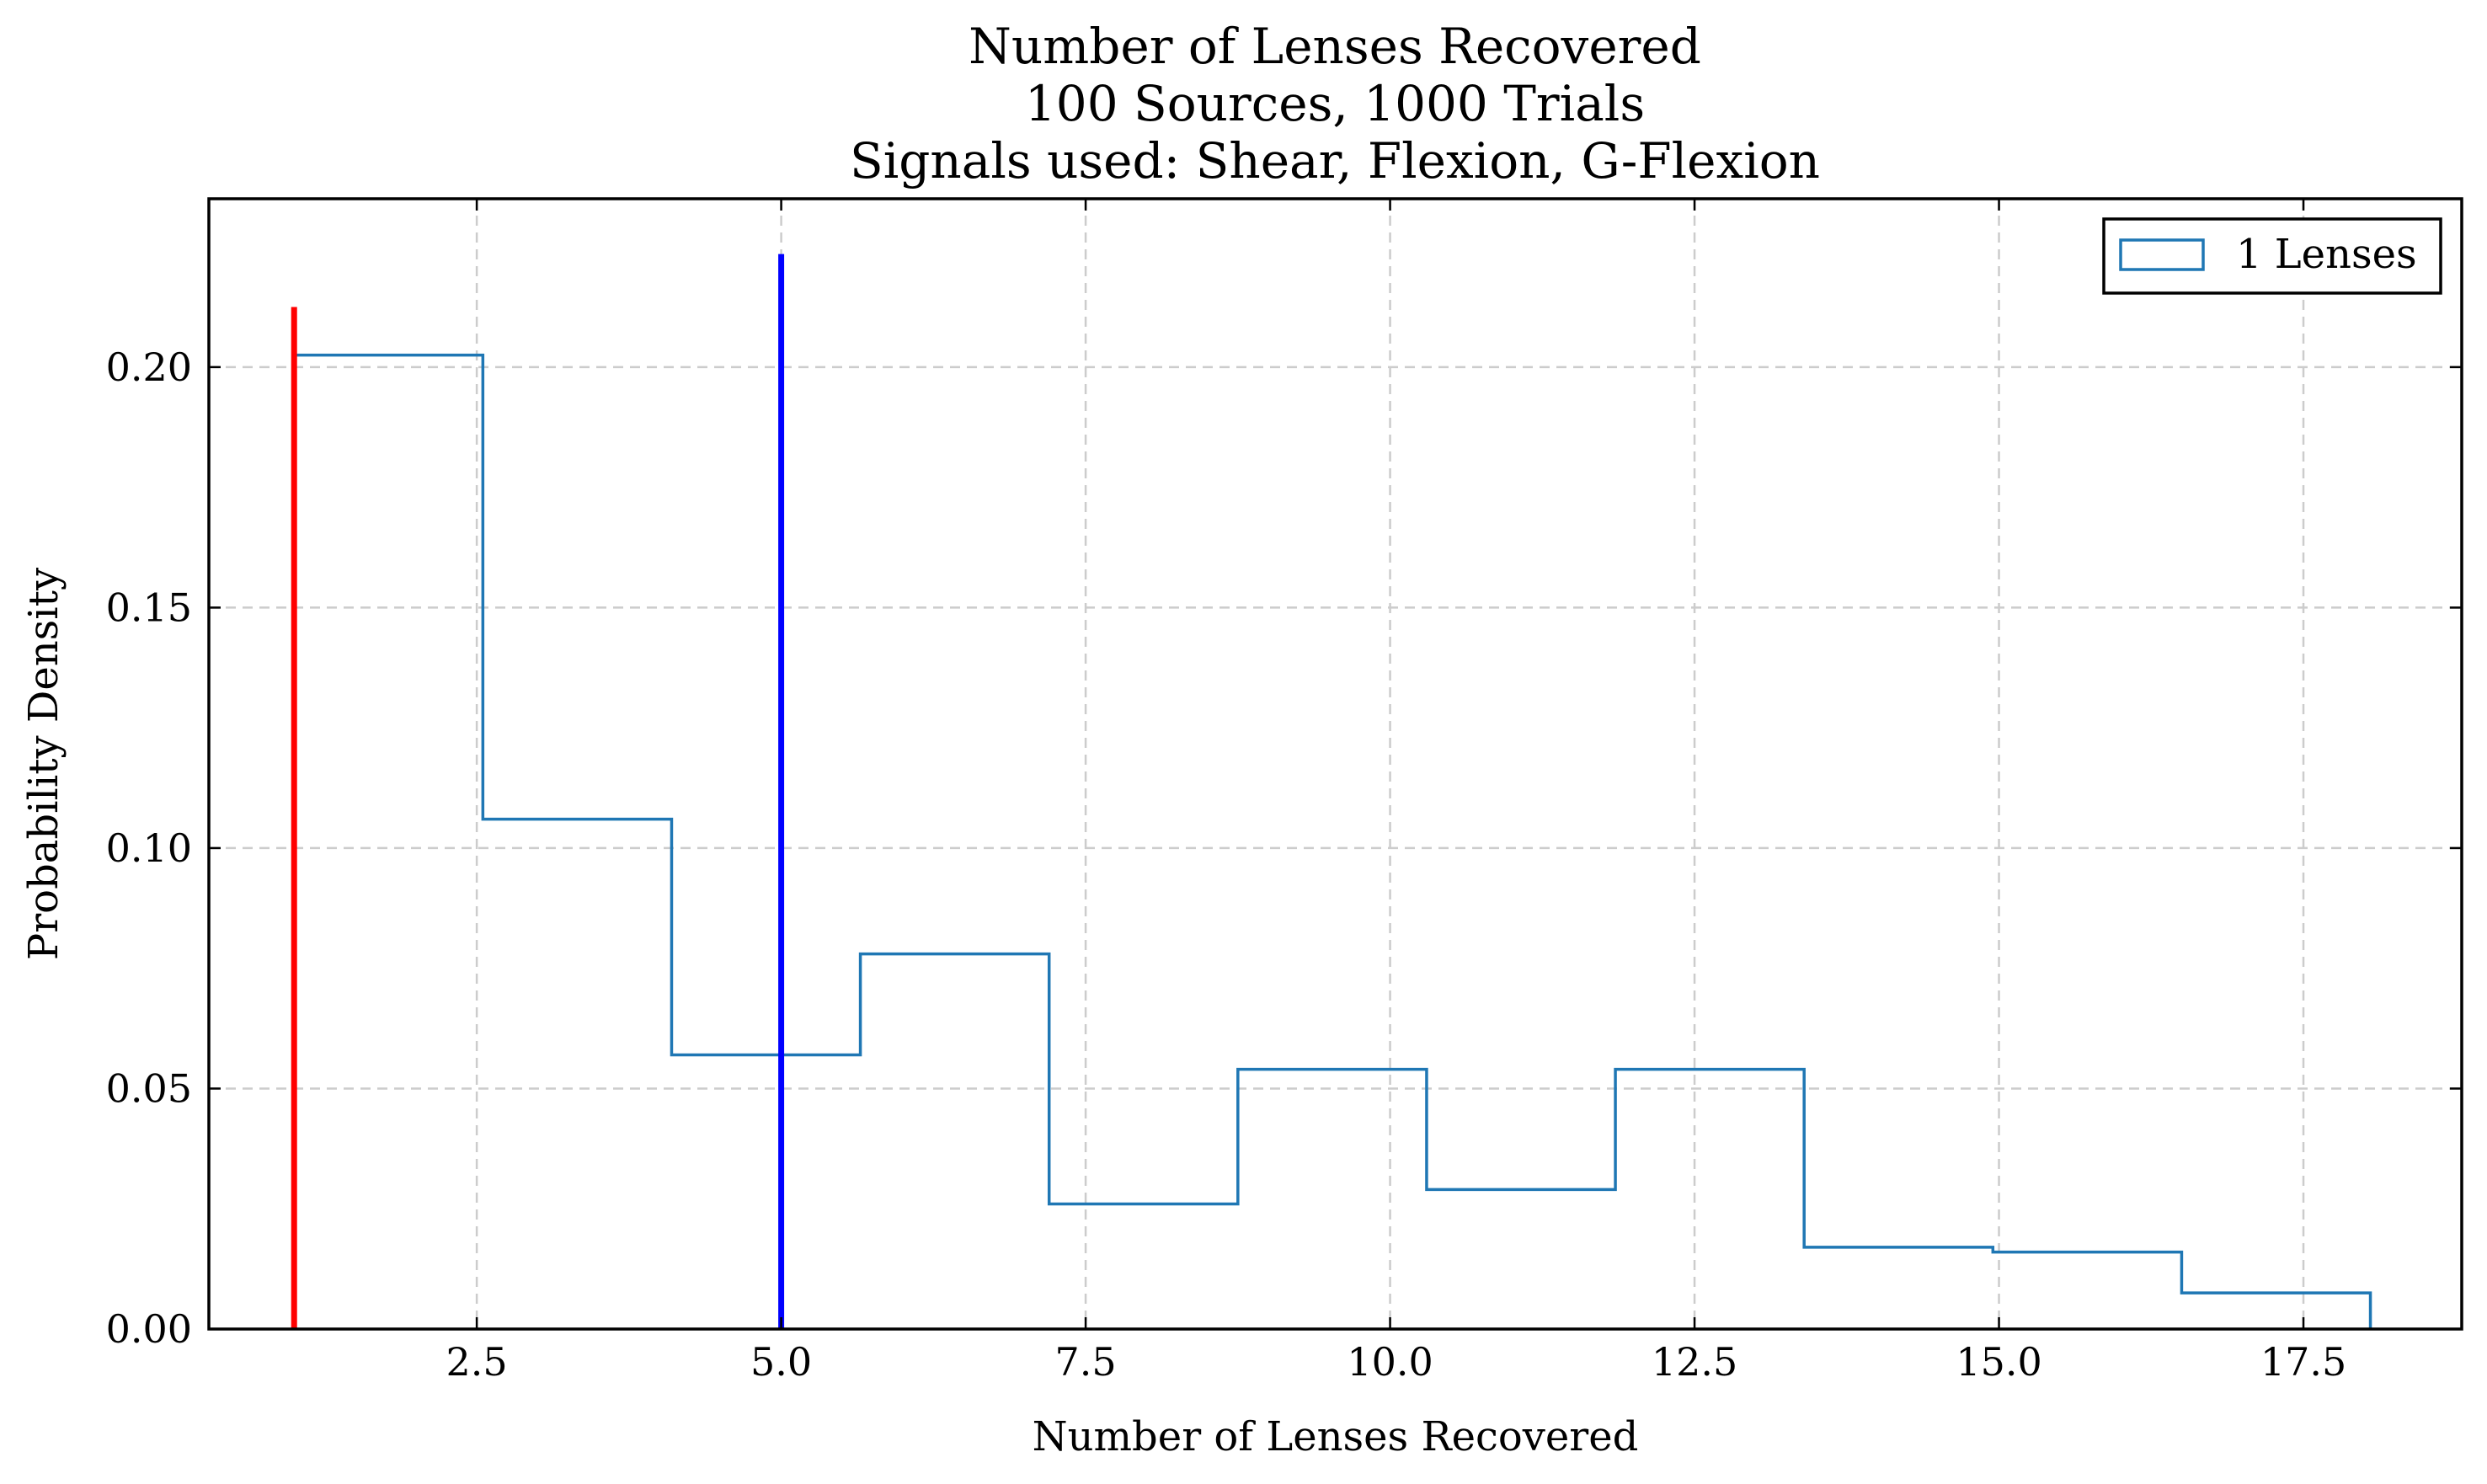  Describe the element at coordinates (2326, 255) in the screenshot. I see `legend-label: 1 Lenses` at that location.